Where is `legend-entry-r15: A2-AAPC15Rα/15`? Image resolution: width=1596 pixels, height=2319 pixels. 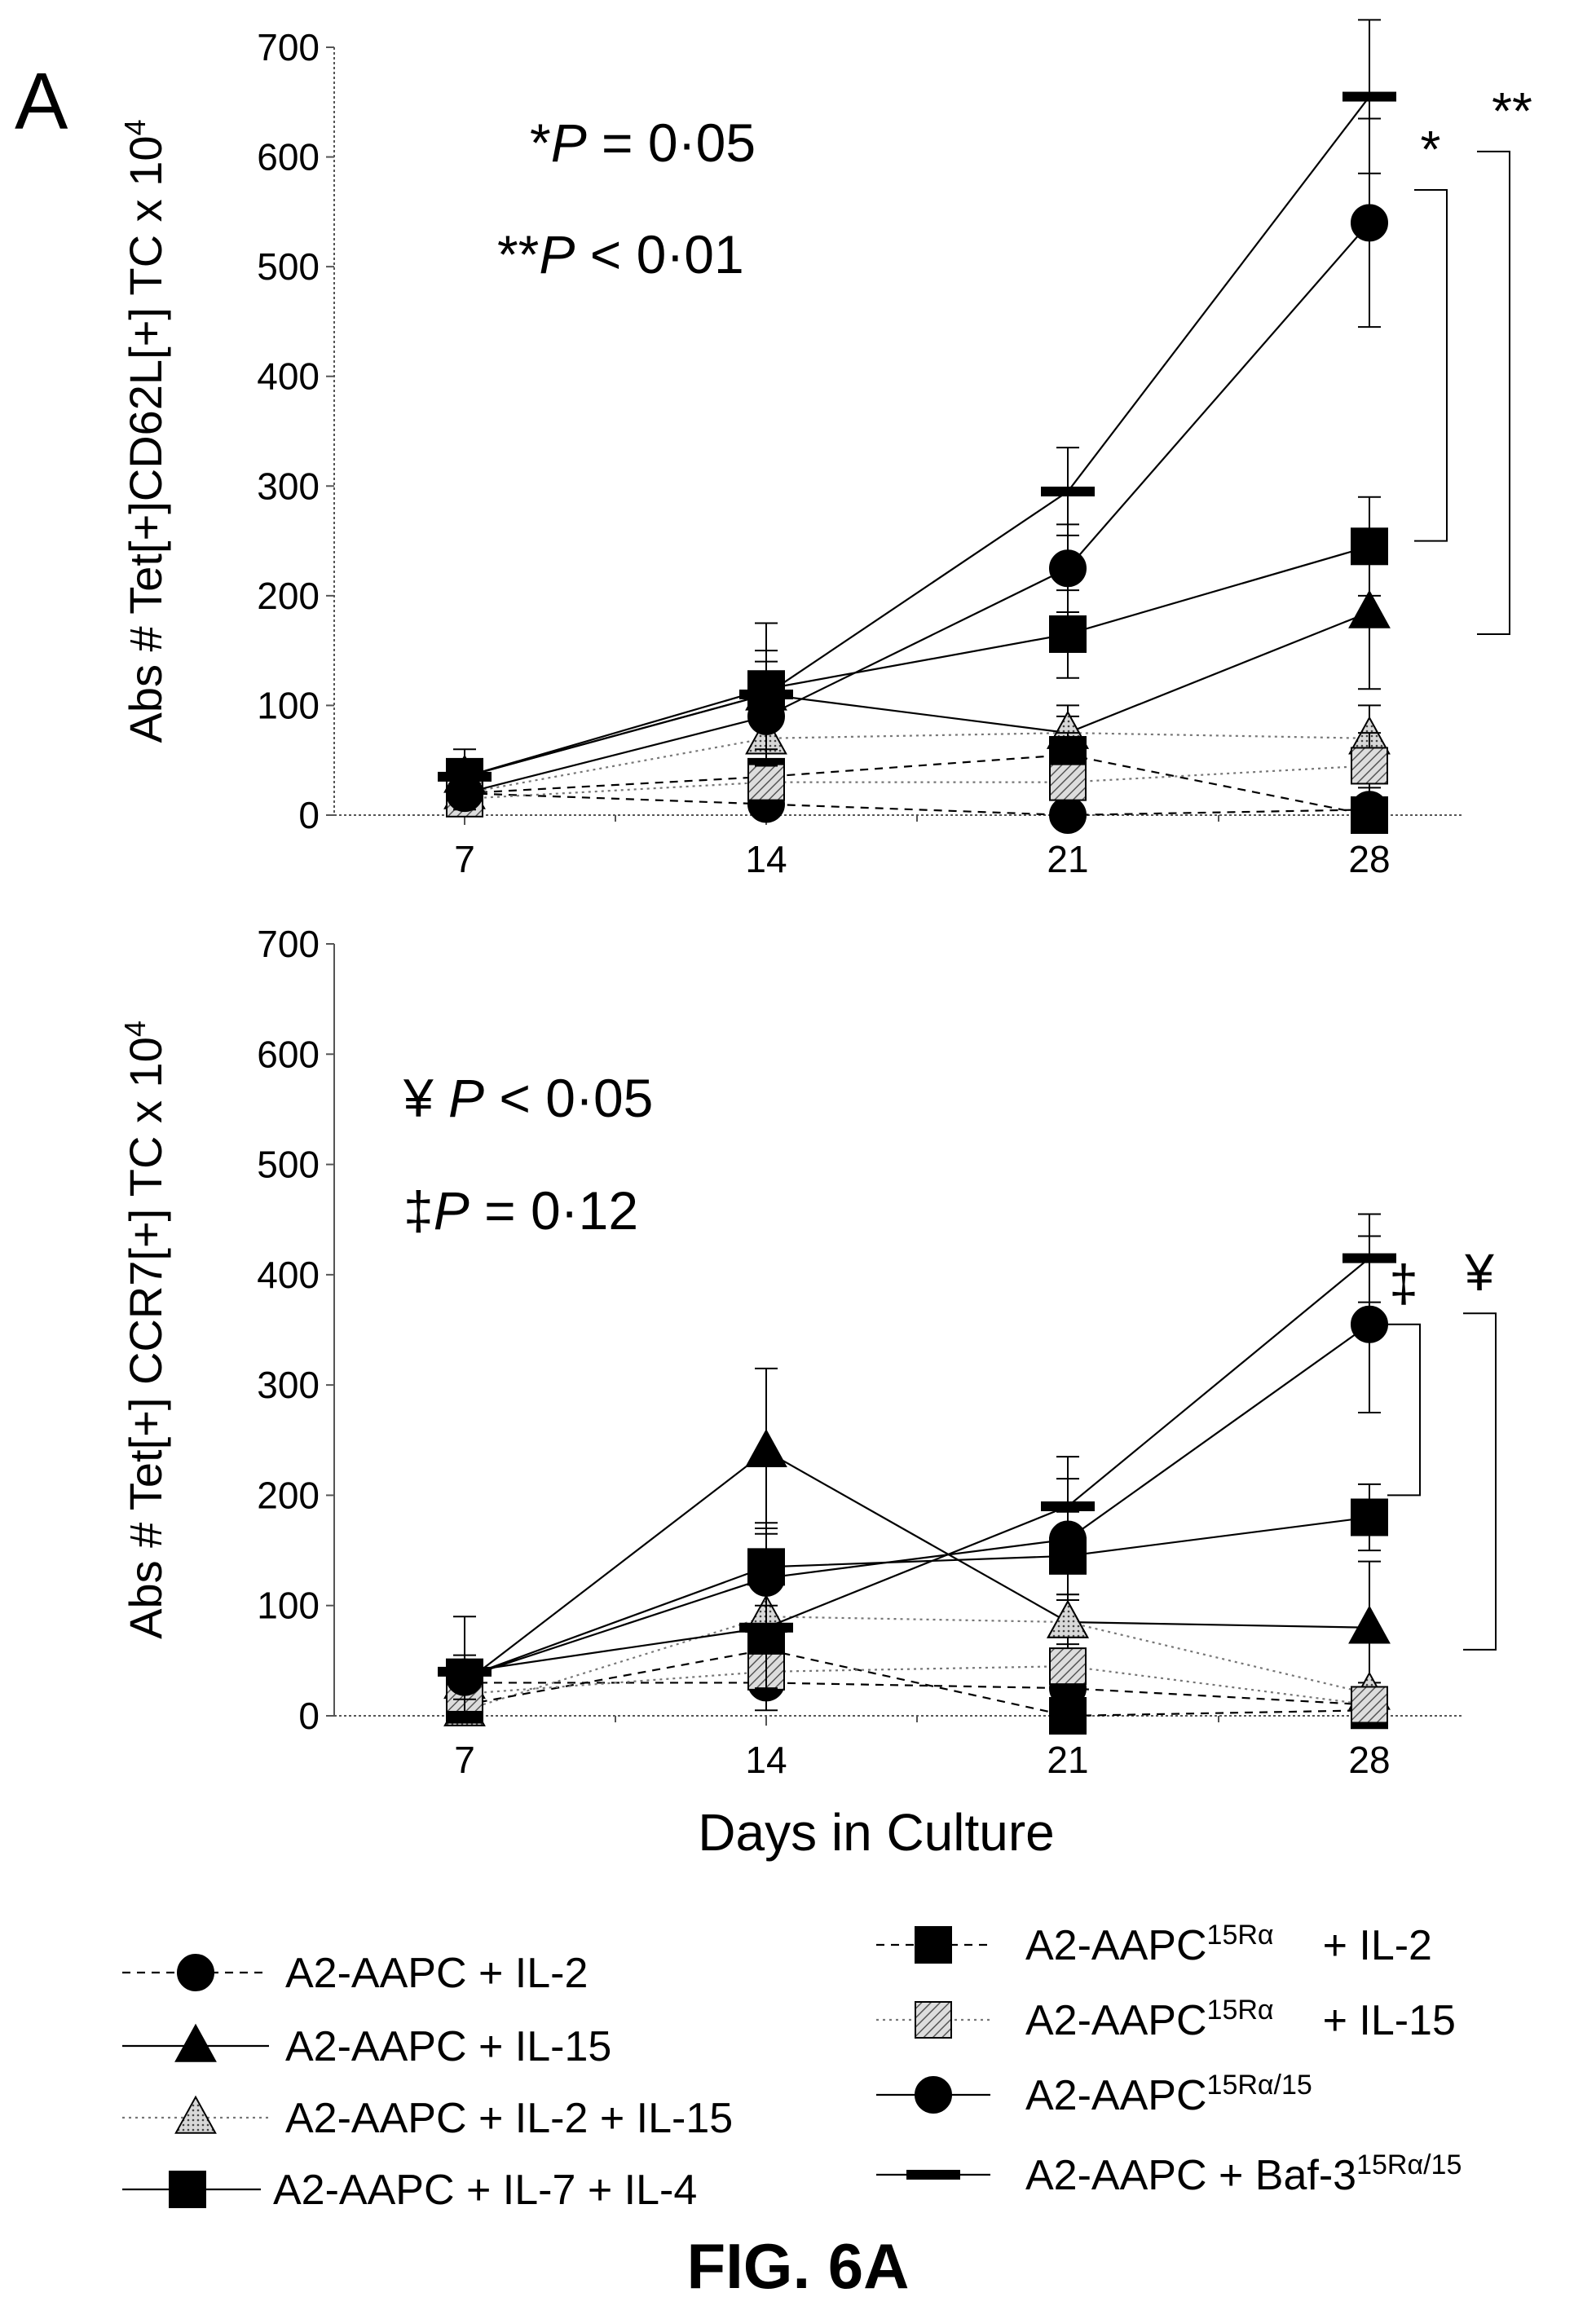 legend-entry-r15: A2-AAPC15Rα/15 is located at coordinates (1094, 2094).